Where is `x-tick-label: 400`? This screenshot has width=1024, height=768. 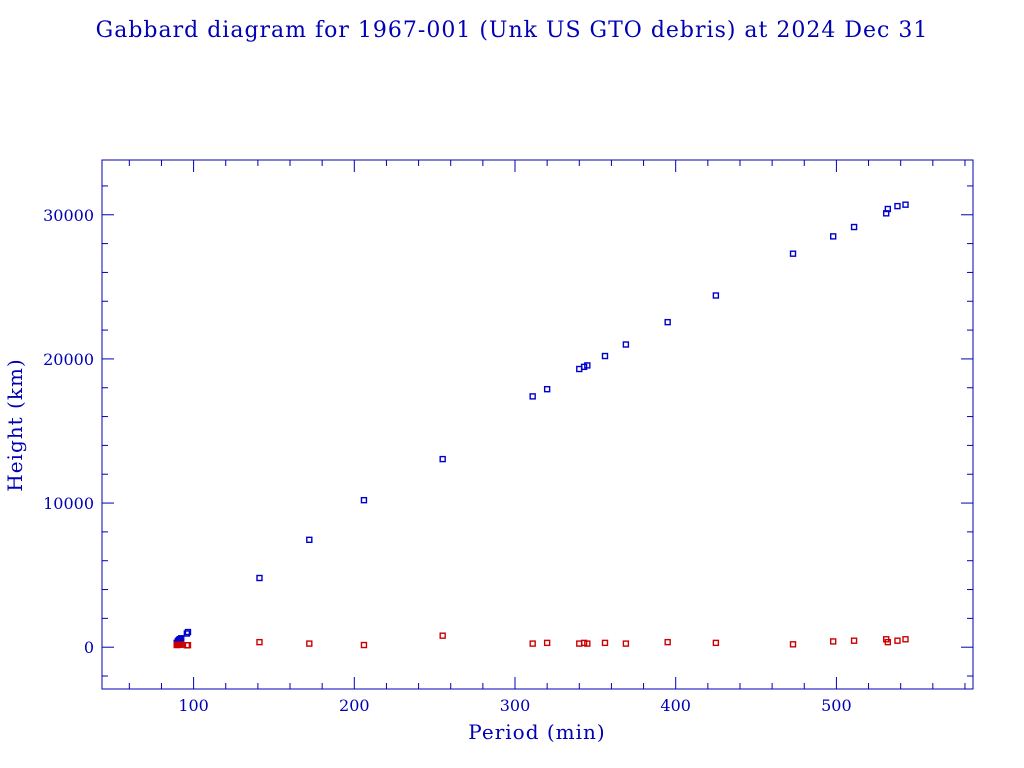
x-tick-label: 400 is located at coordinates (675, 705).